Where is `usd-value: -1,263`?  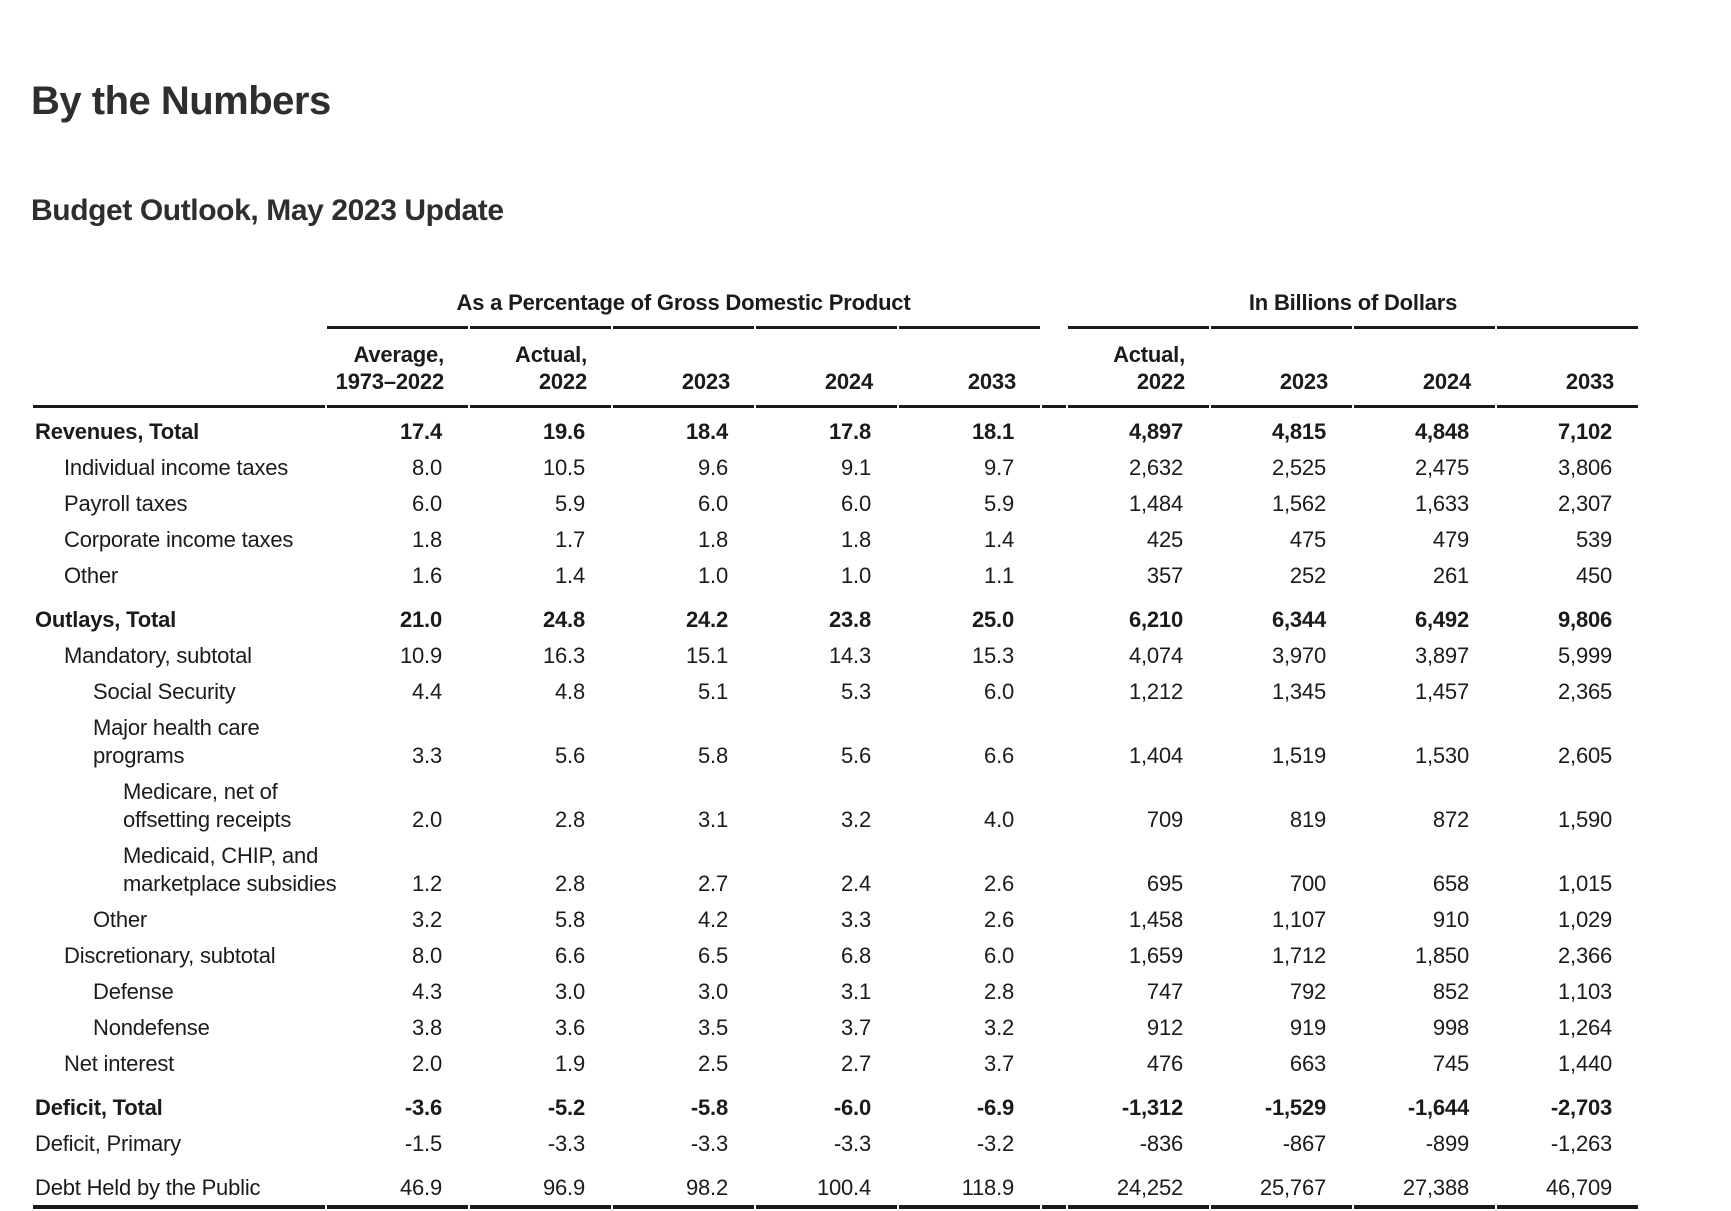 usd-value: -1,263 is located at coordinates (1581, 1143).